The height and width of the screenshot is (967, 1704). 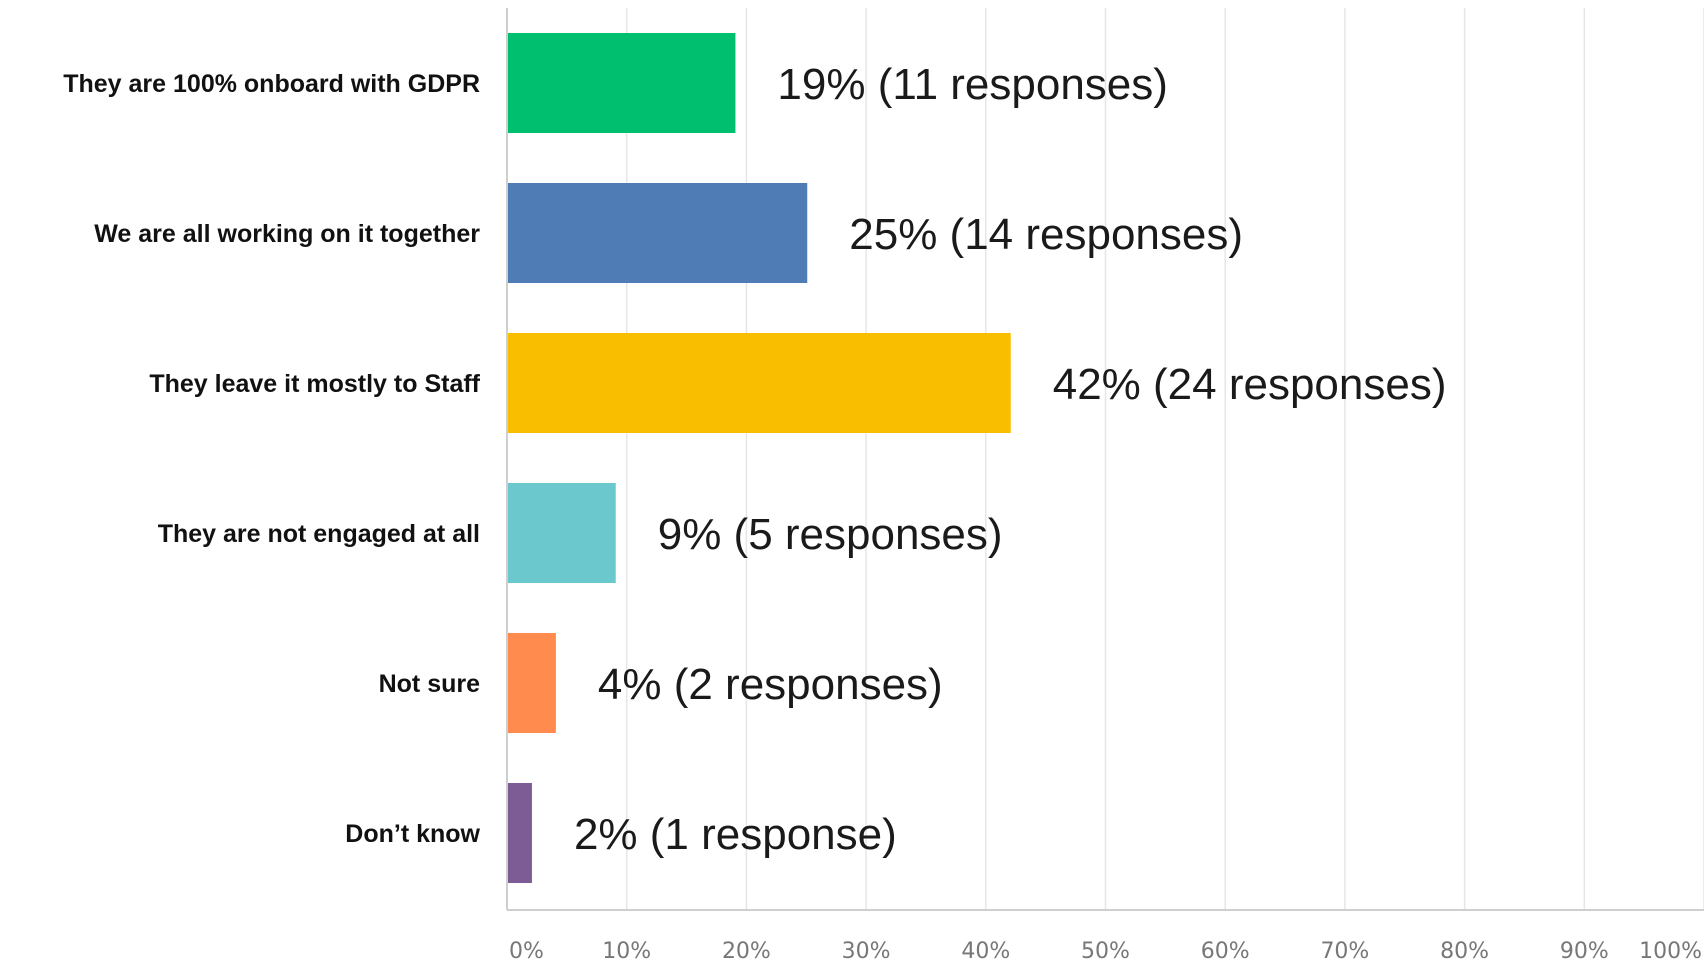 What do you see at coordinates (1046, 234) in the screenshot?
I see `data-label: 25% (14 responses)` at bounding box center [1046, 234].